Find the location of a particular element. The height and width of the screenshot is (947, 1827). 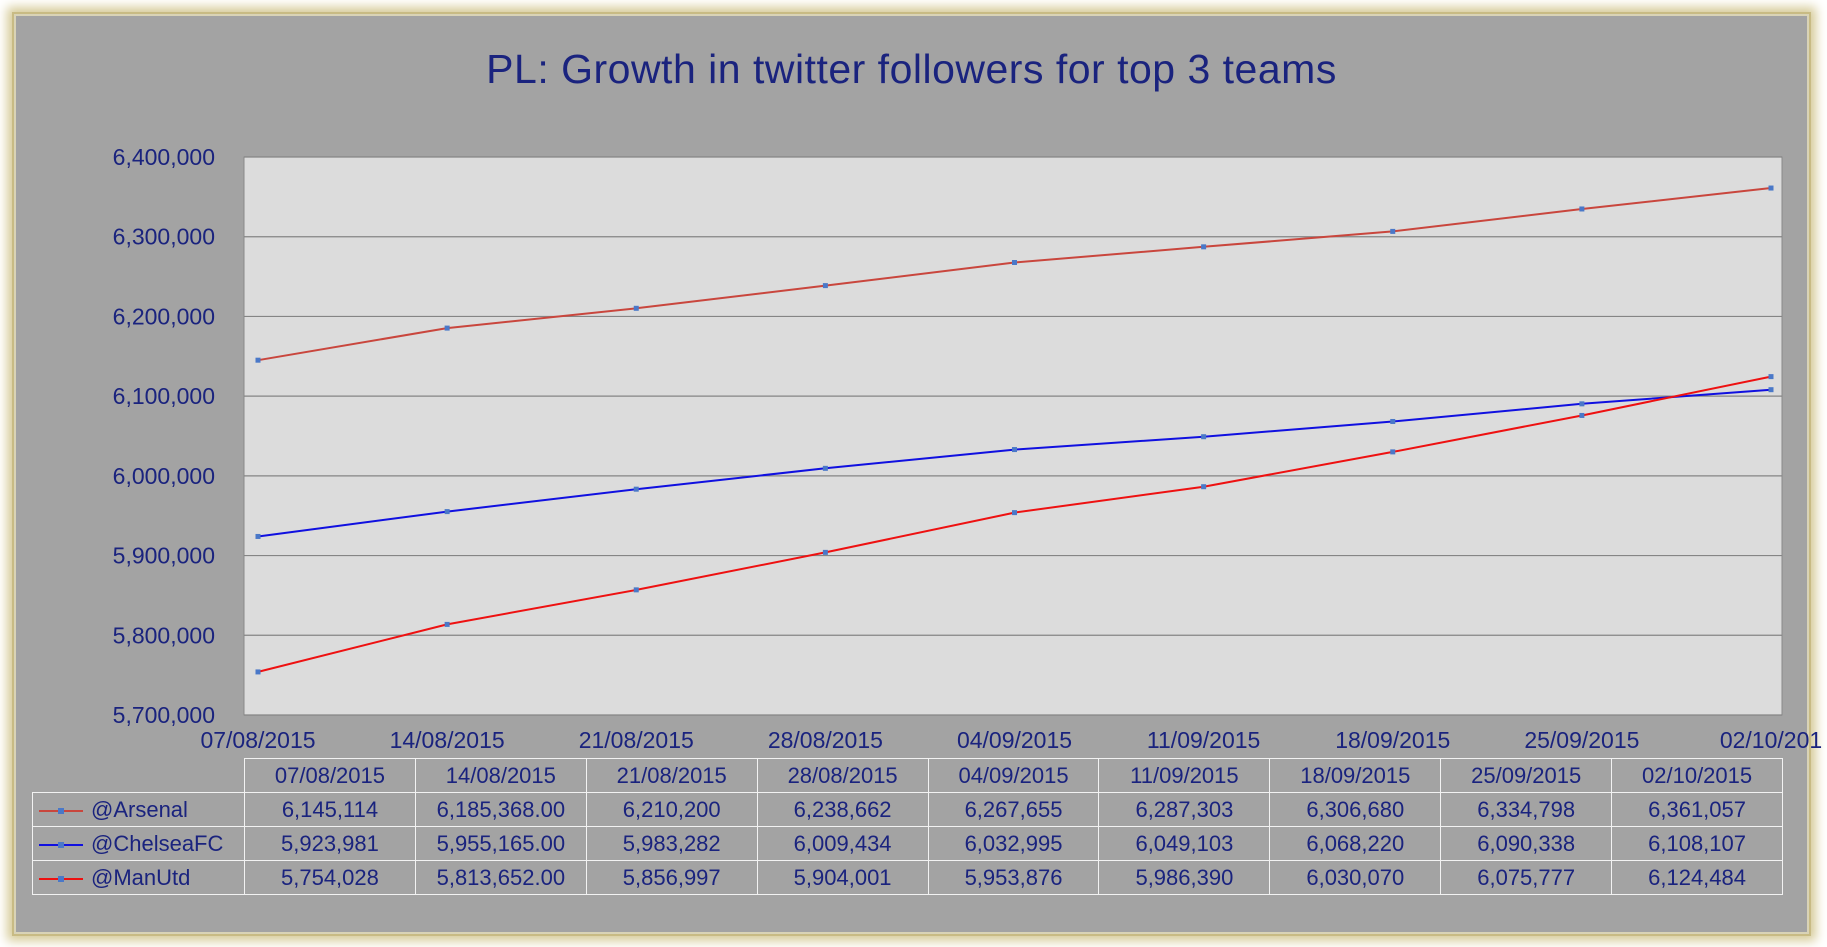

x-tick-label: 25/09/2015 is located at coordinates (1581, 740).